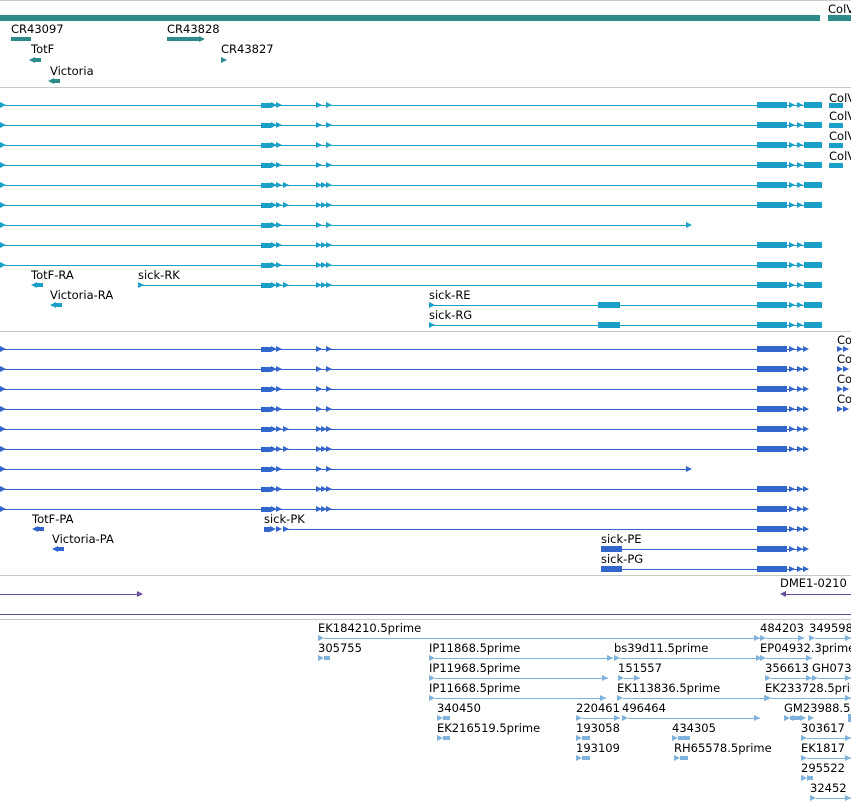 The height and width of the screenshot is (803, 851). What do you see at coordinates (622, 559) in the screenshot?
I see `cds-label: sick-PG` at bounding box center [622, 559].